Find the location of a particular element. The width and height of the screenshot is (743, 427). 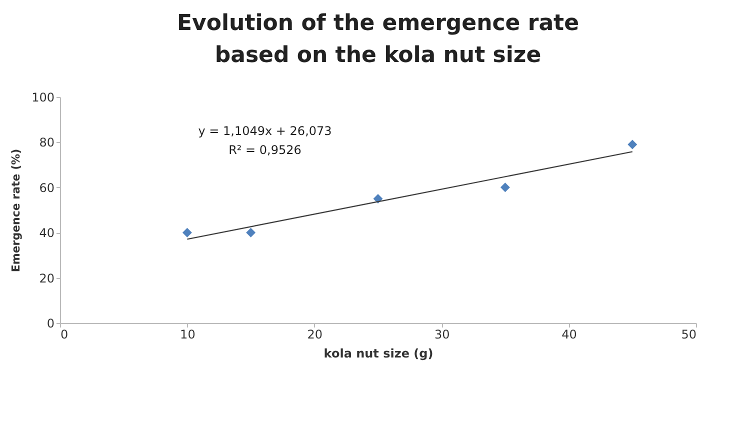

x-tick-label: 20 is located at coordinates (315, 335).